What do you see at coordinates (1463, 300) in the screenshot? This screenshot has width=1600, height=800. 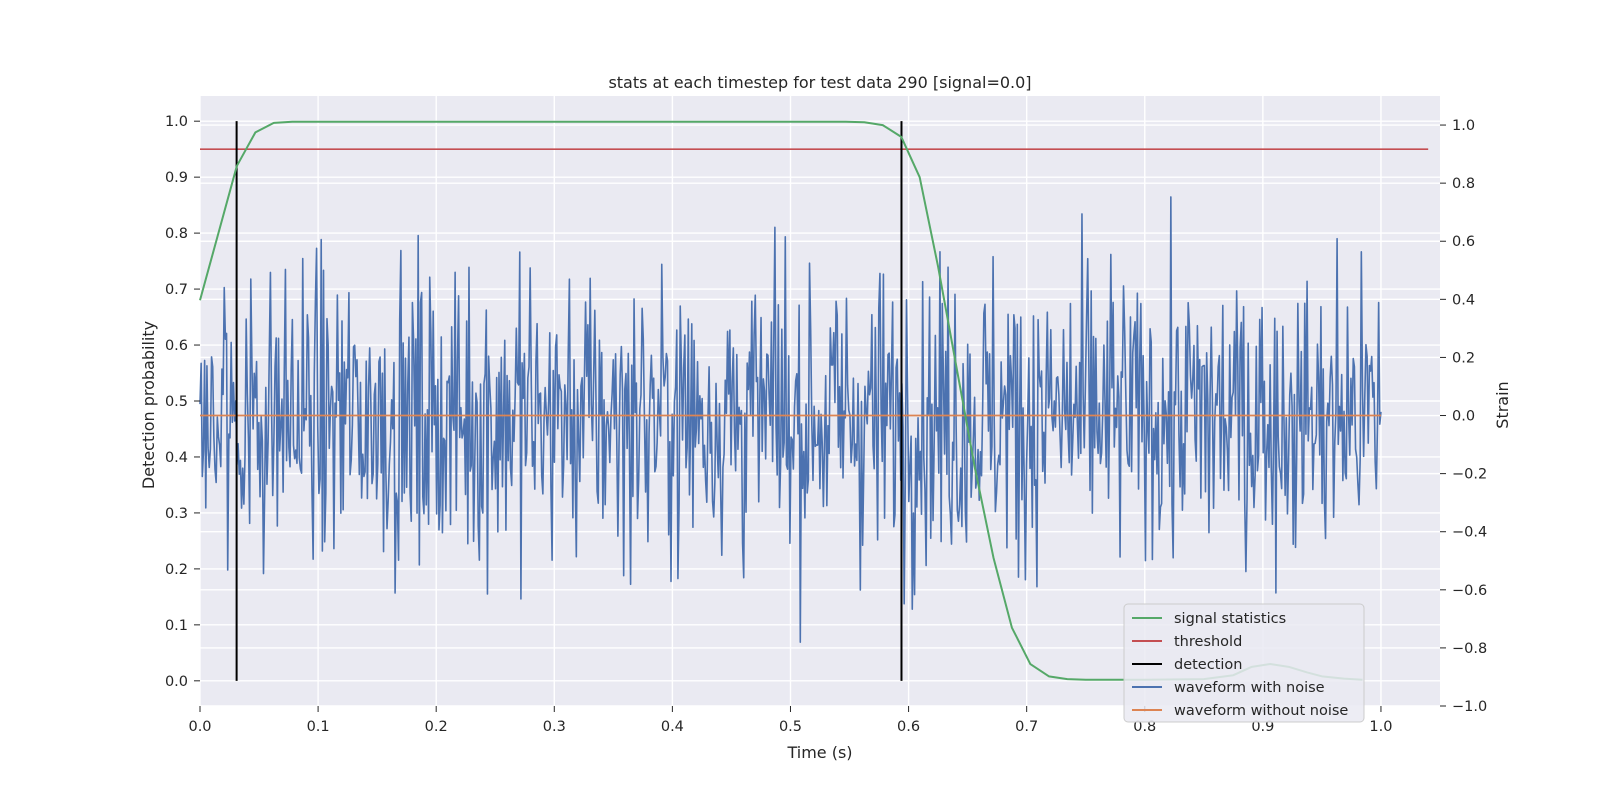 I see `right-y-tick-label: 0.4` at bounding box center [1463, 300].